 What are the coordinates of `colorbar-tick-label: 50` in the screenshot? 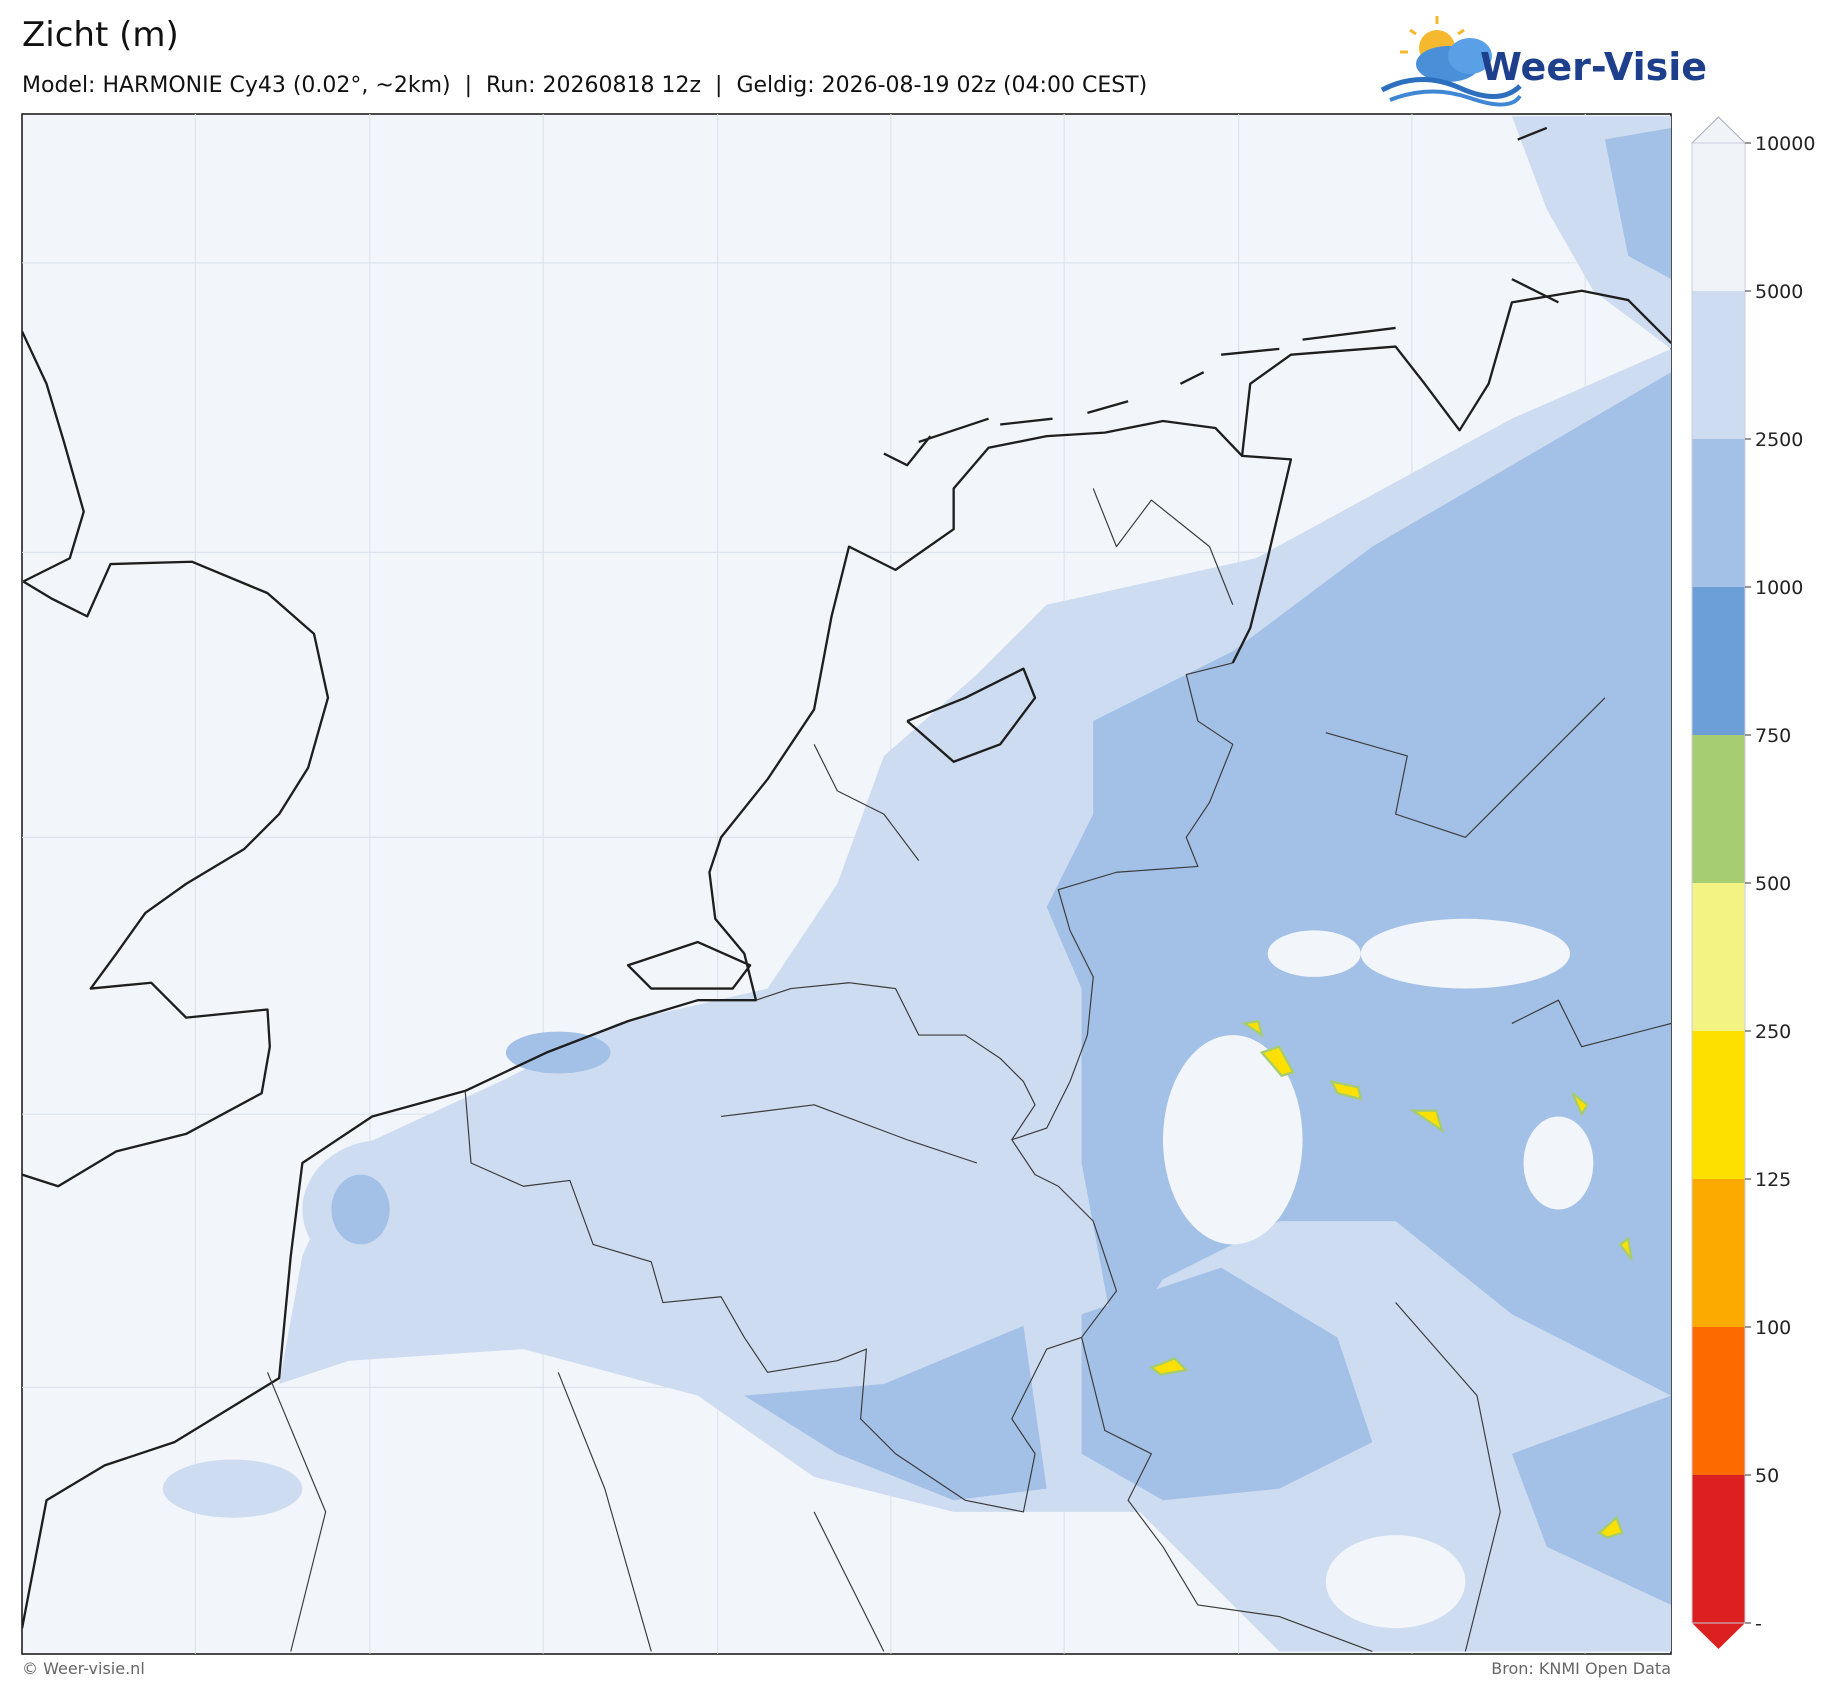 It's located at (1767, 1476).